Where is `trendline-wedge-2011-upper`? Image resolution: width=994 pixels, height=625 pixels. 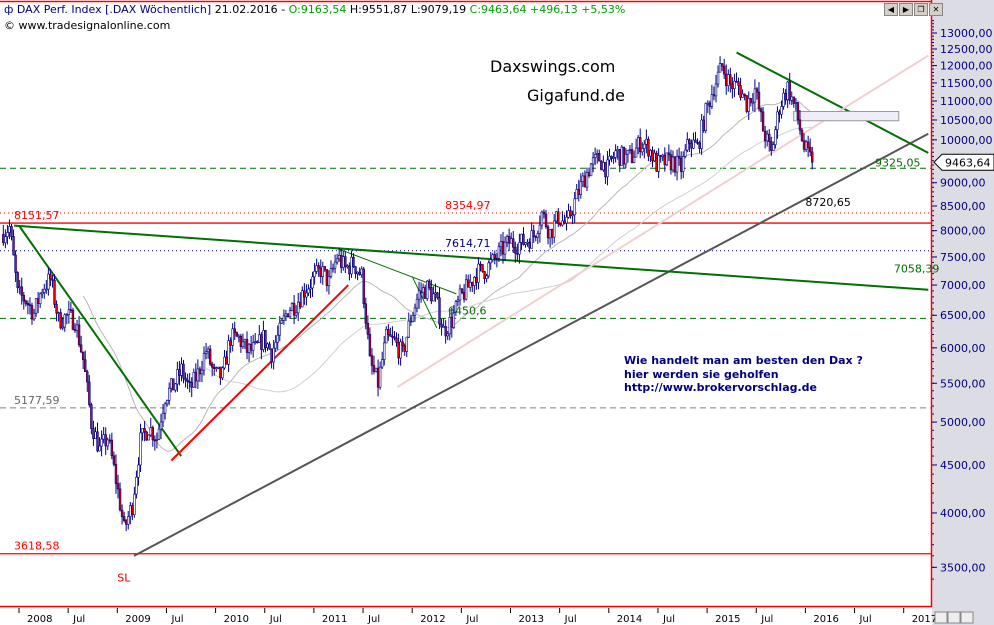 trendline-wedge-2011-upper is located at coordinates (397, 271).